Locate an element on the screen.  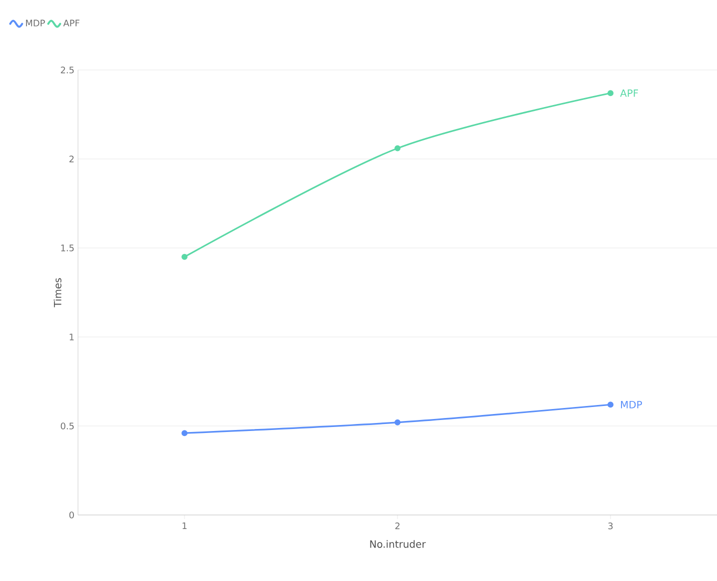
y-tick-label: 2.5 is located at coordinates (67, 70).